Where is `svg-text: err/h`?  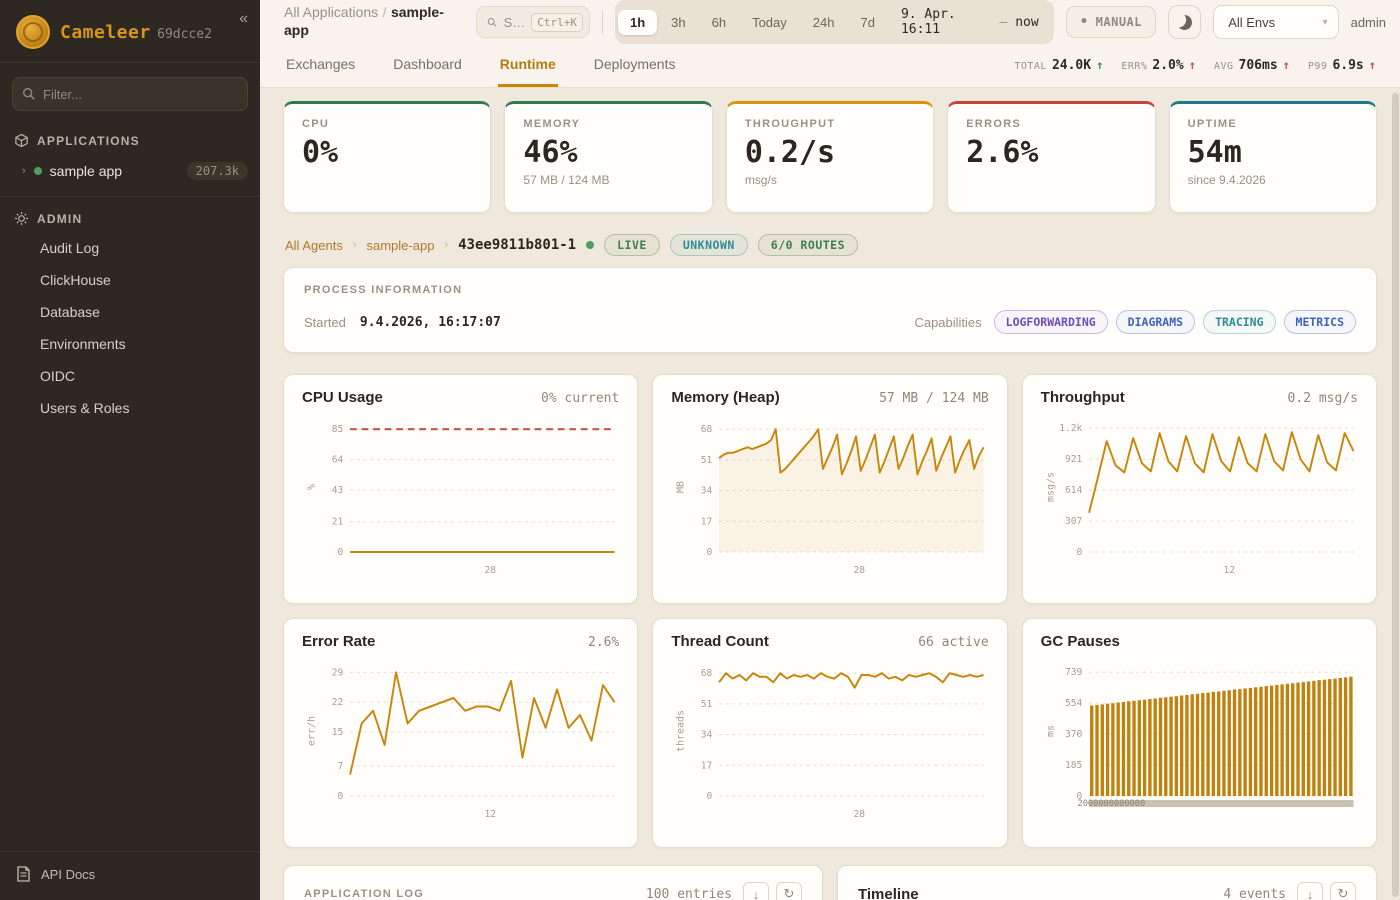 svg-text: err/h is located at coordinates (312, 731).